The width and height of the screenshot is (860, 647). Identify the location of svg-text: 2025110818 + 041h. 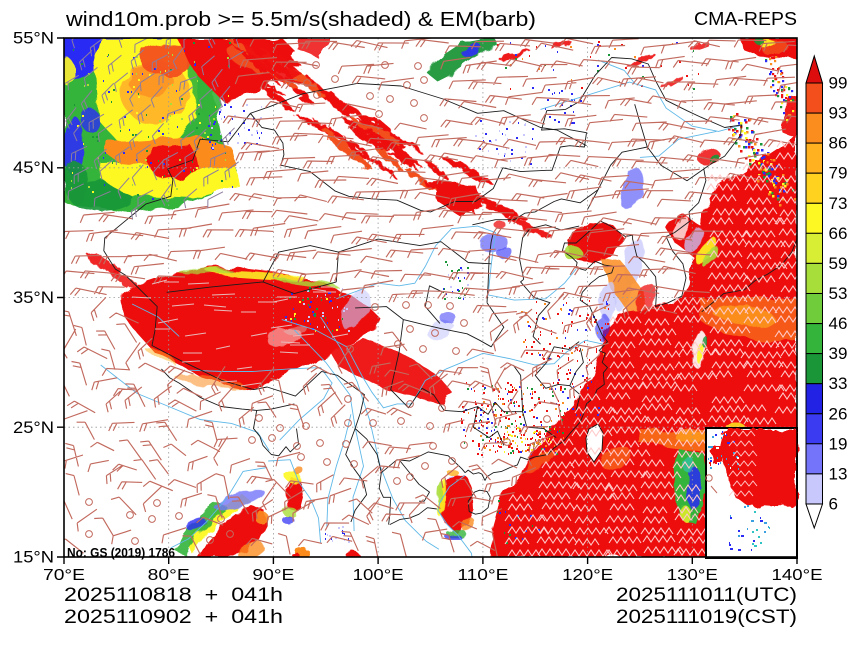
(173, 595).